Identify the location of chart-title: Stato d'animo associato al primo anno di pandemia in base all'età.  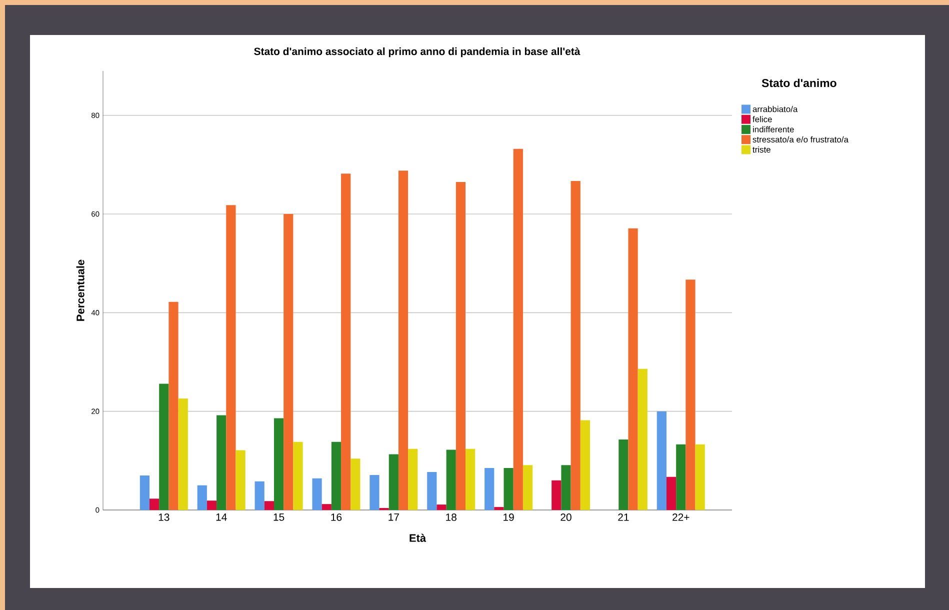
(417, 52).